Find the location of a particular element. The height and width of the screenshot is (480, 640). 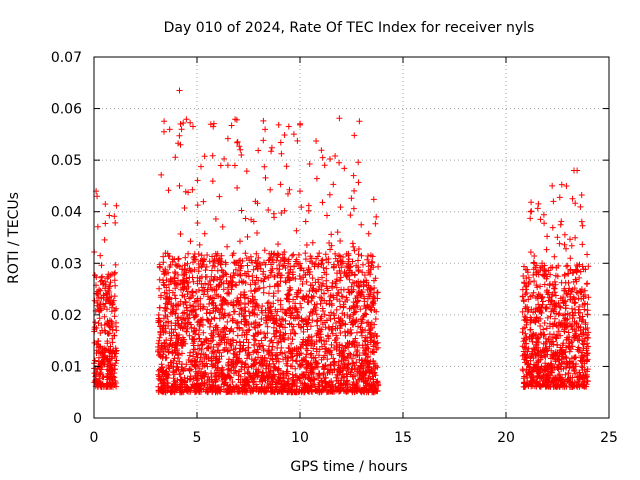

y-tick-label: 0.06 is located at coordinates (66, 110).